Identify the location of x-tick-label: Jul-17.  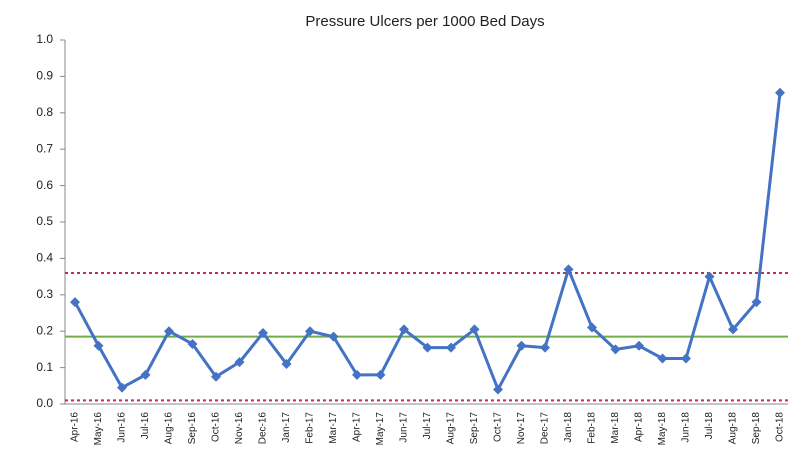
(427, 426).